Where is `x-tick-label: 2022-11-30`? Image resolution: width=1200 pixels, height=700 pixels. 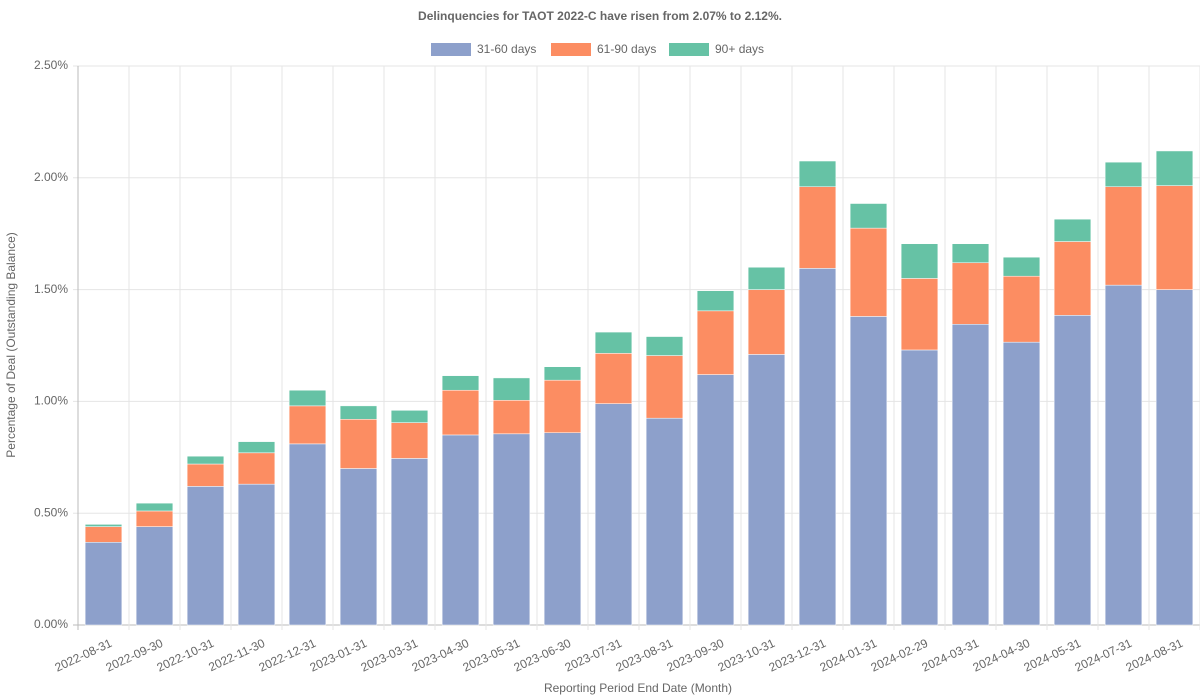
x-tick-label: 2022-11-30 is located at coordinates (236, 655).